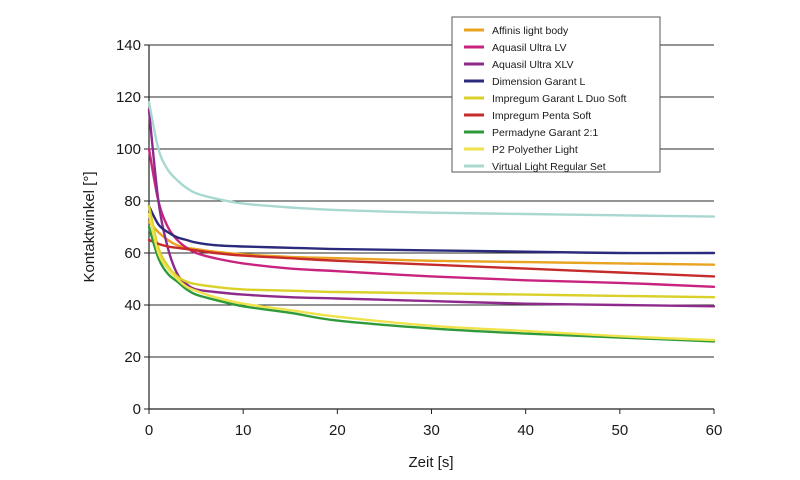  Describe the element at coordinates (539, 82) in the screenshot. I see `legend-label: Dimension Garant L` at that location.